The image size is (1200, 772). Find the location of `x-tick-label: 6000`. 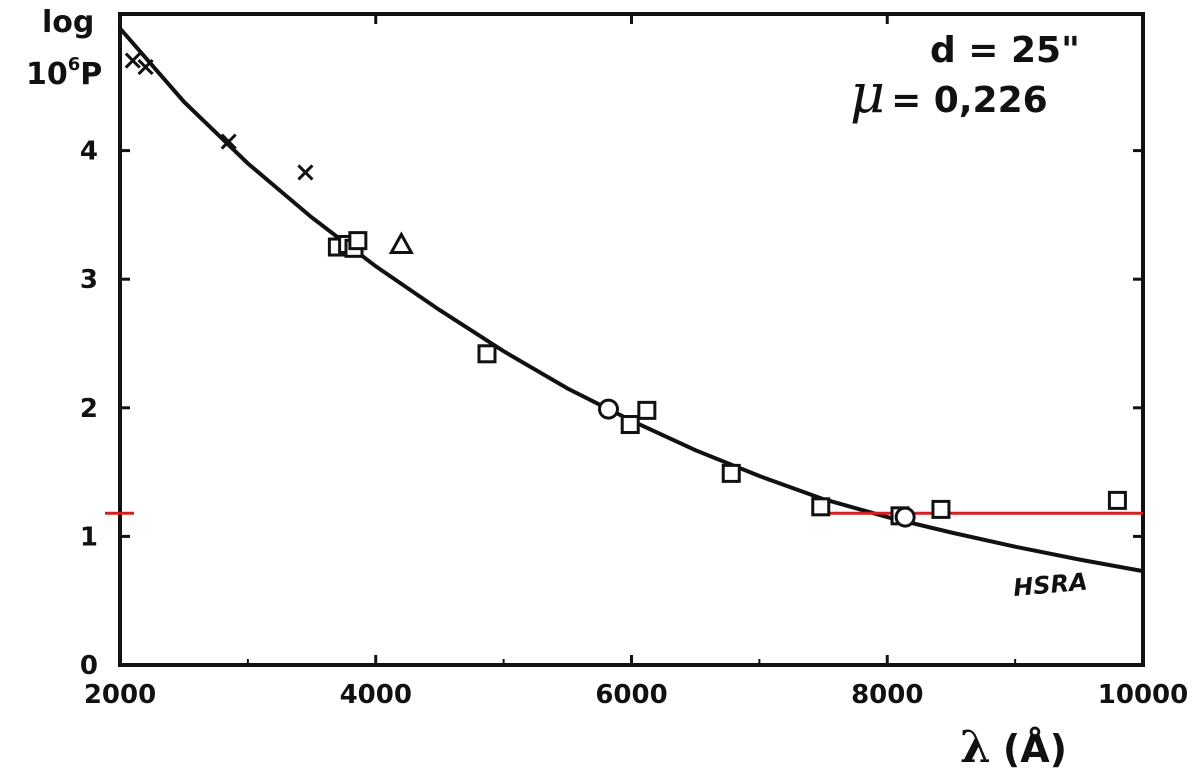

x-tick-label: 6000 is located at coordinates (631, 695).